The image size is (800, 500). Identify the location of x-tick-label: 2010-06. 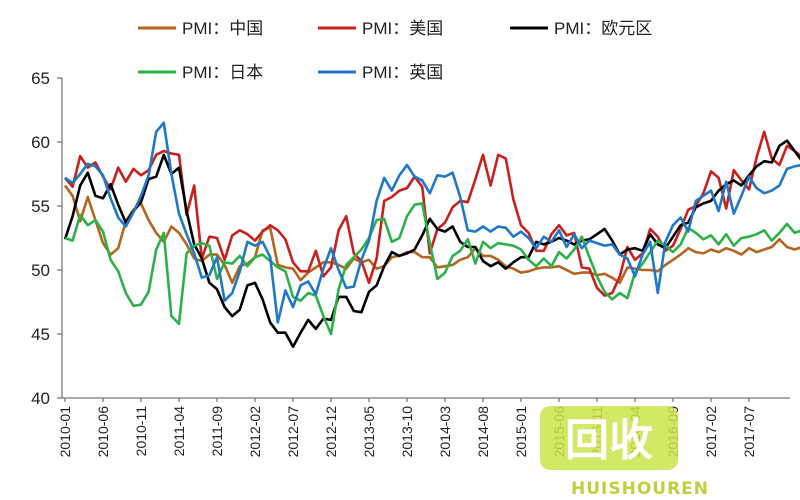
(103, 432).